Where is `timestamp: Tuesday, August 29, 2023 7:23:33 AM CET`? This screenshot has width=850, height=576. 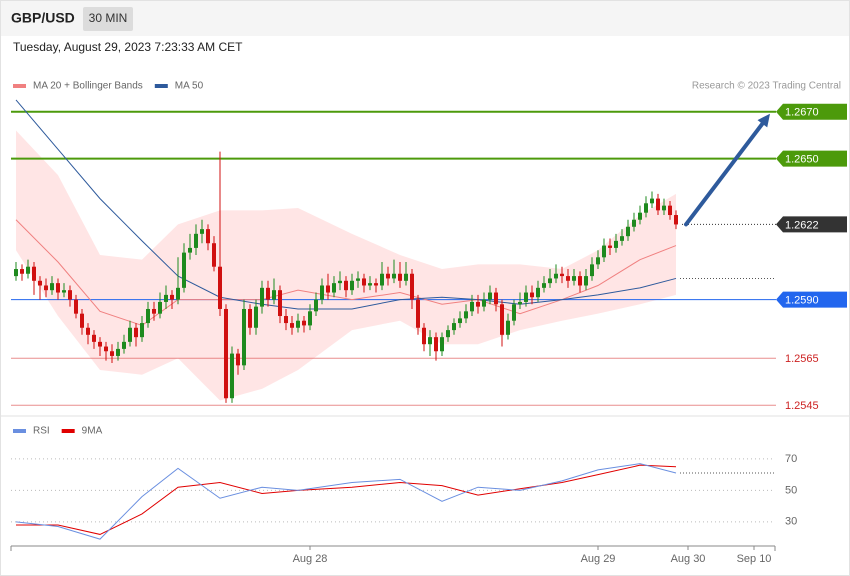 timestamp: Tuesday, August 29, 2023 7:23:33 AM CET is located at coordinates (128, 47).